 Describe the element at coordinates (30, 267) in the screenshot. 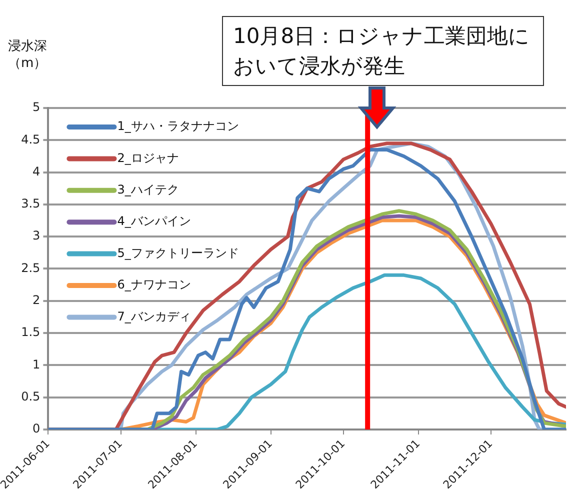

I see `y-tick-label: 2.5` at that location.